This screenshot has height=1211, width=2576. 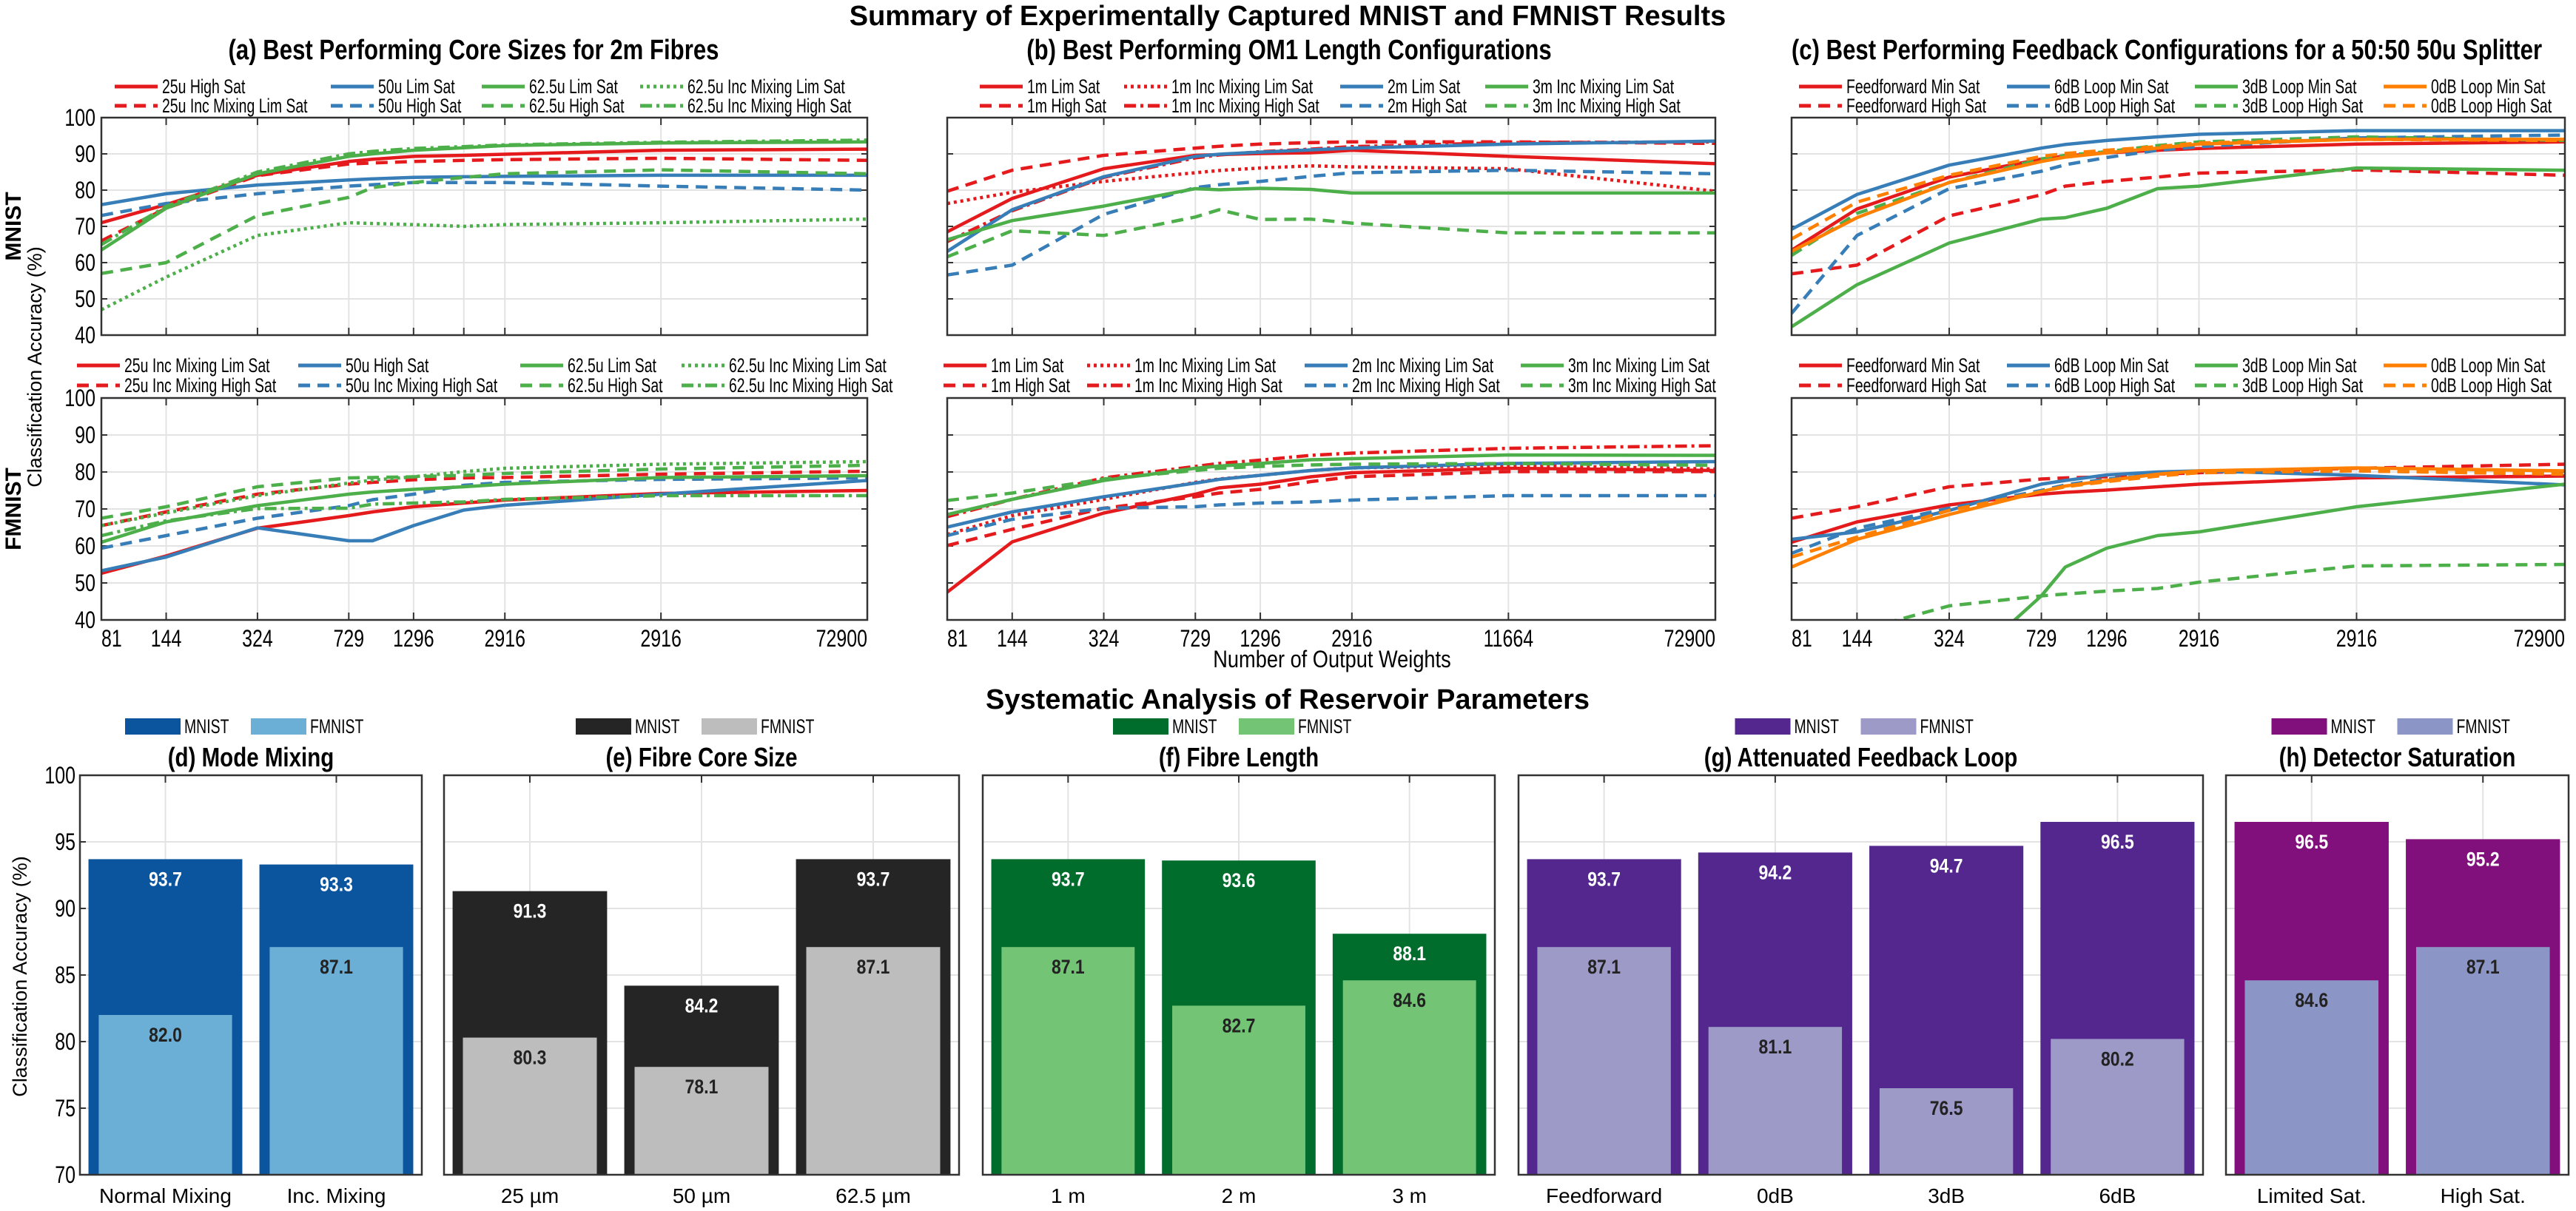 What do you see at coordinates (1509, 639) in the screenshot?
I see `x-tick-label: 11664` at bounding box center [1509, 639].